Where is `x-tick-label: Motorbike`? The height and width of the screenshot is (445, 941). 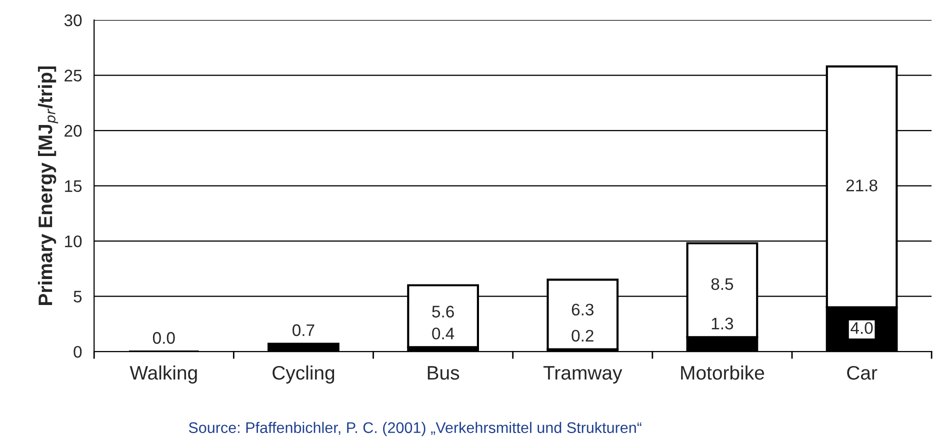
x-tick-label: Motorbike is located at coordinates (722, 372).